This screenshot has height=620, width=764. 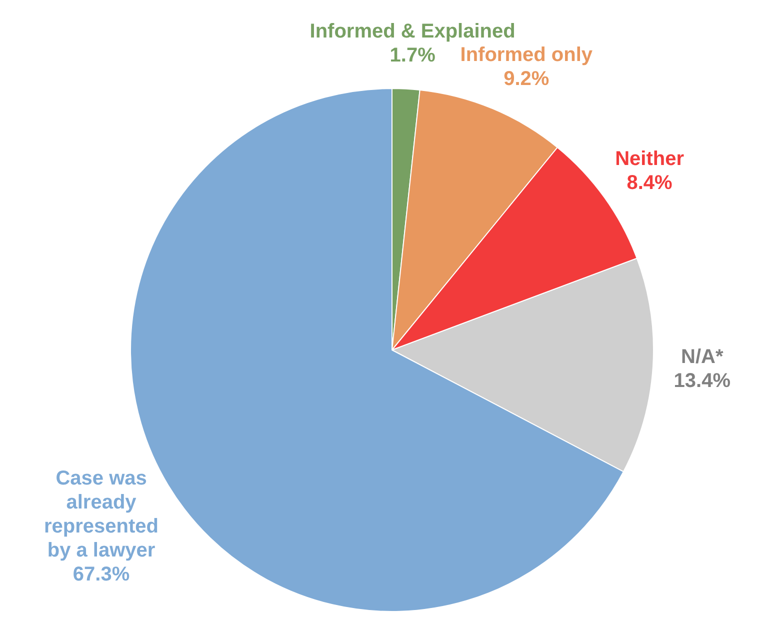 I want to click on slice-label: Neither, so click(x=649, y=159).